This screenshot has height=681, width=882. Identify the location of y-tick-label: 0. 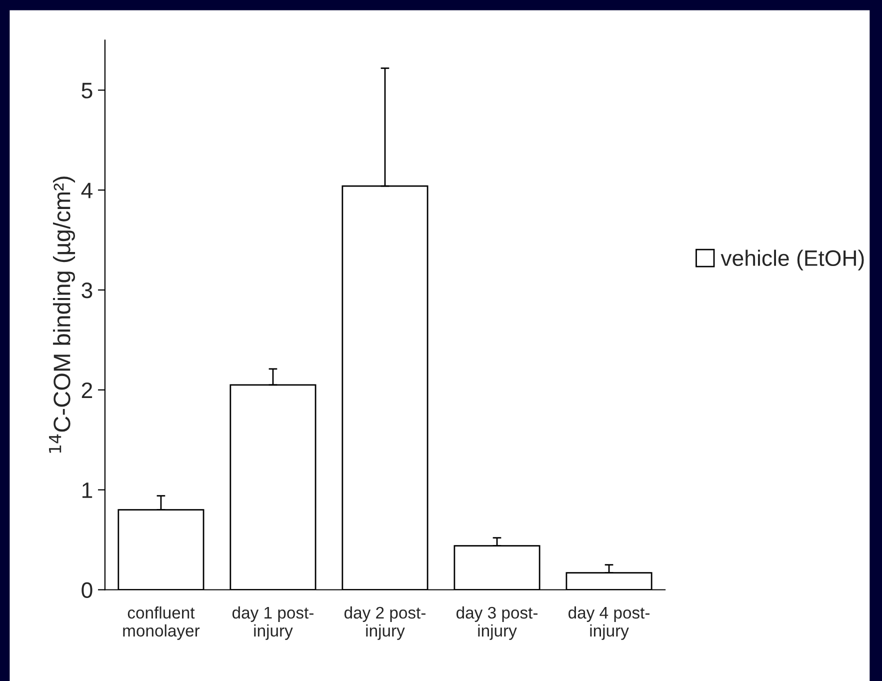
(87, 590).